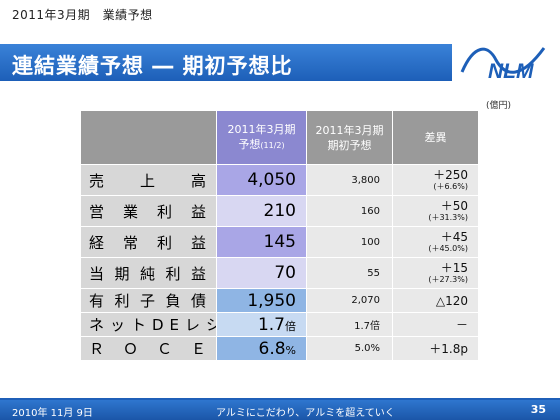 Image resolution: width=560 pixels, height=420 pixels. What do you see at coordinates (97, 180) in the screenshot?
I see `label-char: 売` at bounding box center [97, 180].